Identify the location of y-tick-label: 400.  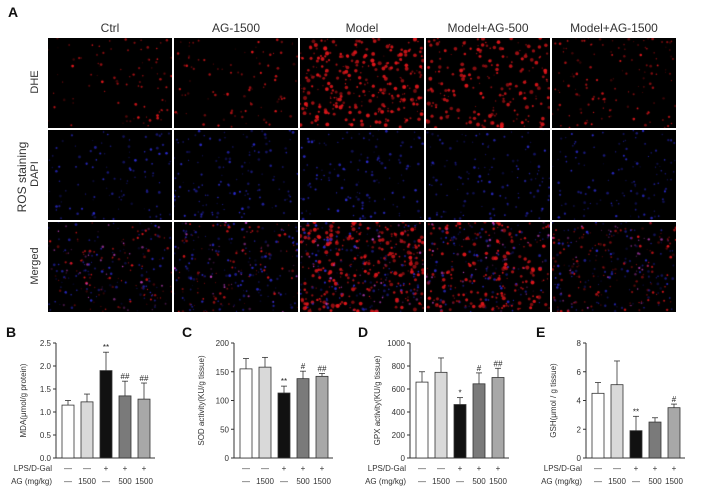
(399, 412).